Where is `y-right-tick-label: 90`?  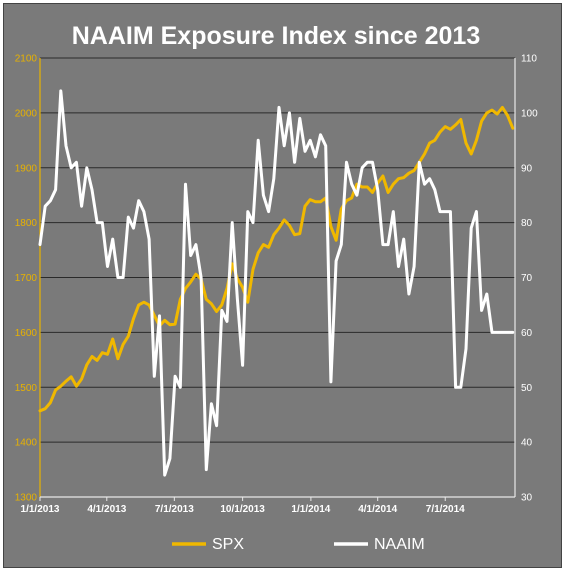
y-right-tick-label: 90 is located at coordinates (527, 168).